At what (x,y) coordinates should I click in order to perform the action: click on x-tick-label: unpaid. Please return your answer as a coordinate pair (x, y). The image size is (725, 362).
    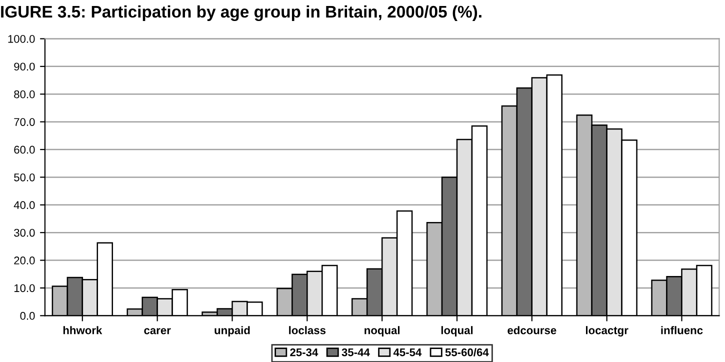
    Looking at the image, I should click on (232, 331).